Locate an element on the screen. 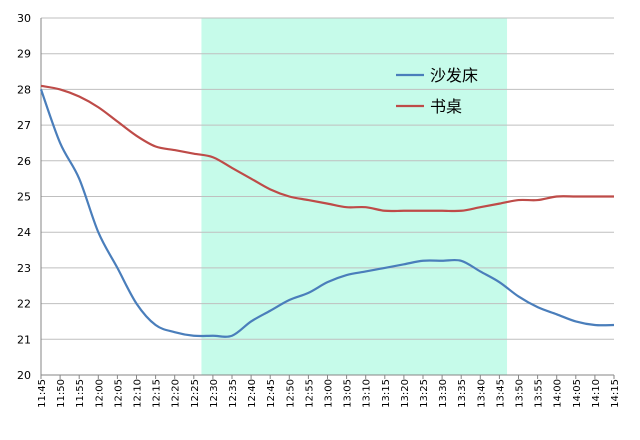 This screenshot has height=440, width=640. x-tick-label: 13:35 is located at coordinates (462, 393).